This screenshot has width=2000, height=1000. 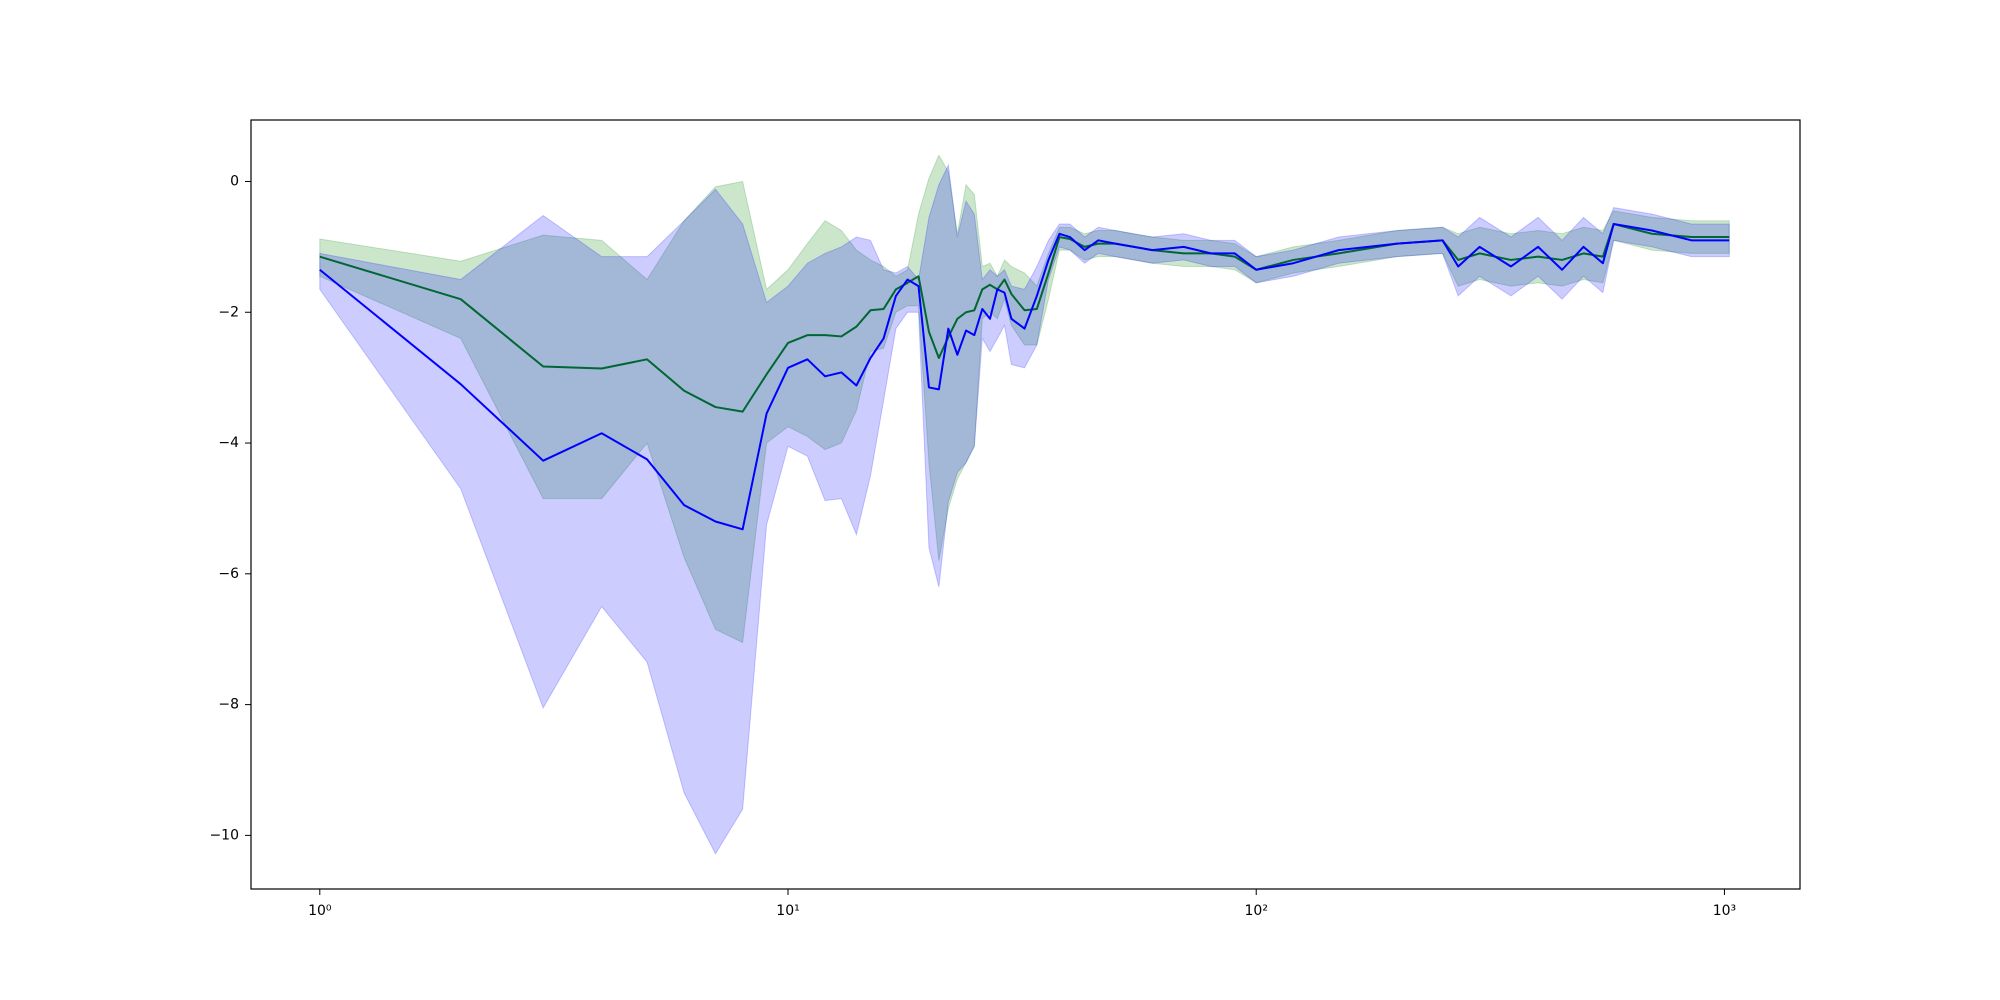 I want to click on x-tick-label: 10³, so click(x=1724, y=911).